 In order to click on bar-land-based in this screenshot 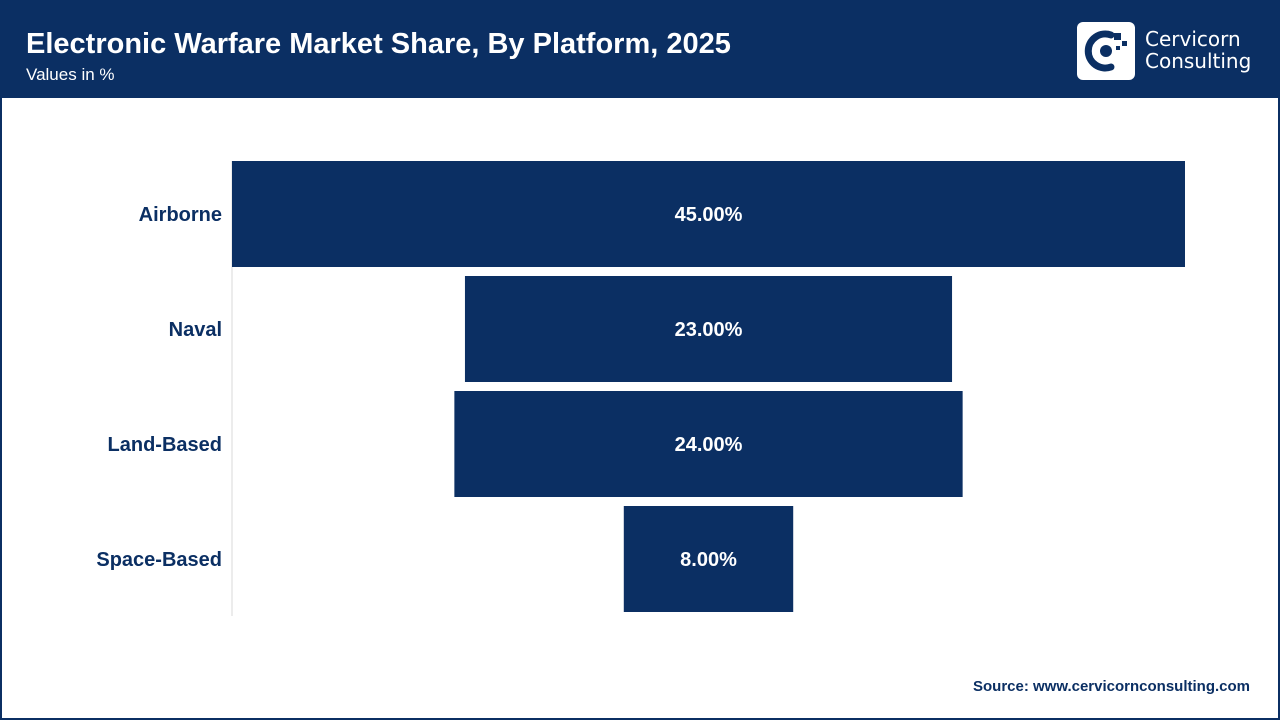, I will do `click(708, 444)`.